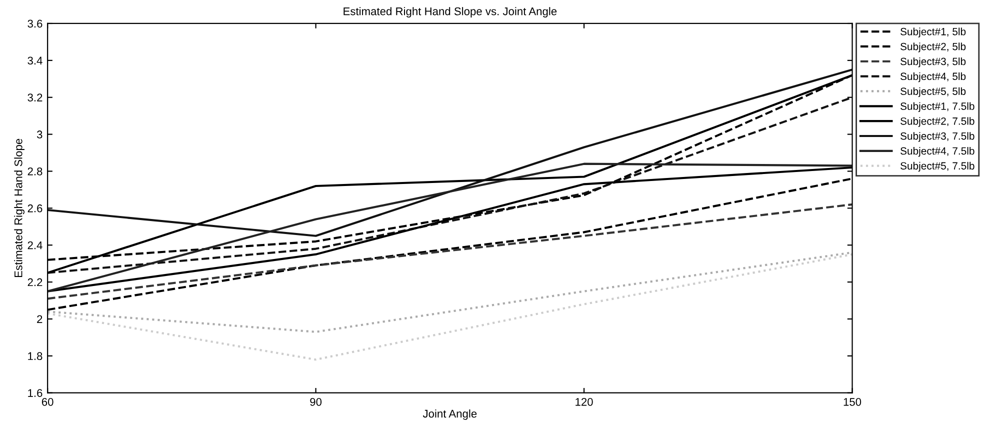  Describe the element at coordinates (449, 414) in the screenshot. I see `x-axis-title: Joint Angle` at that location.